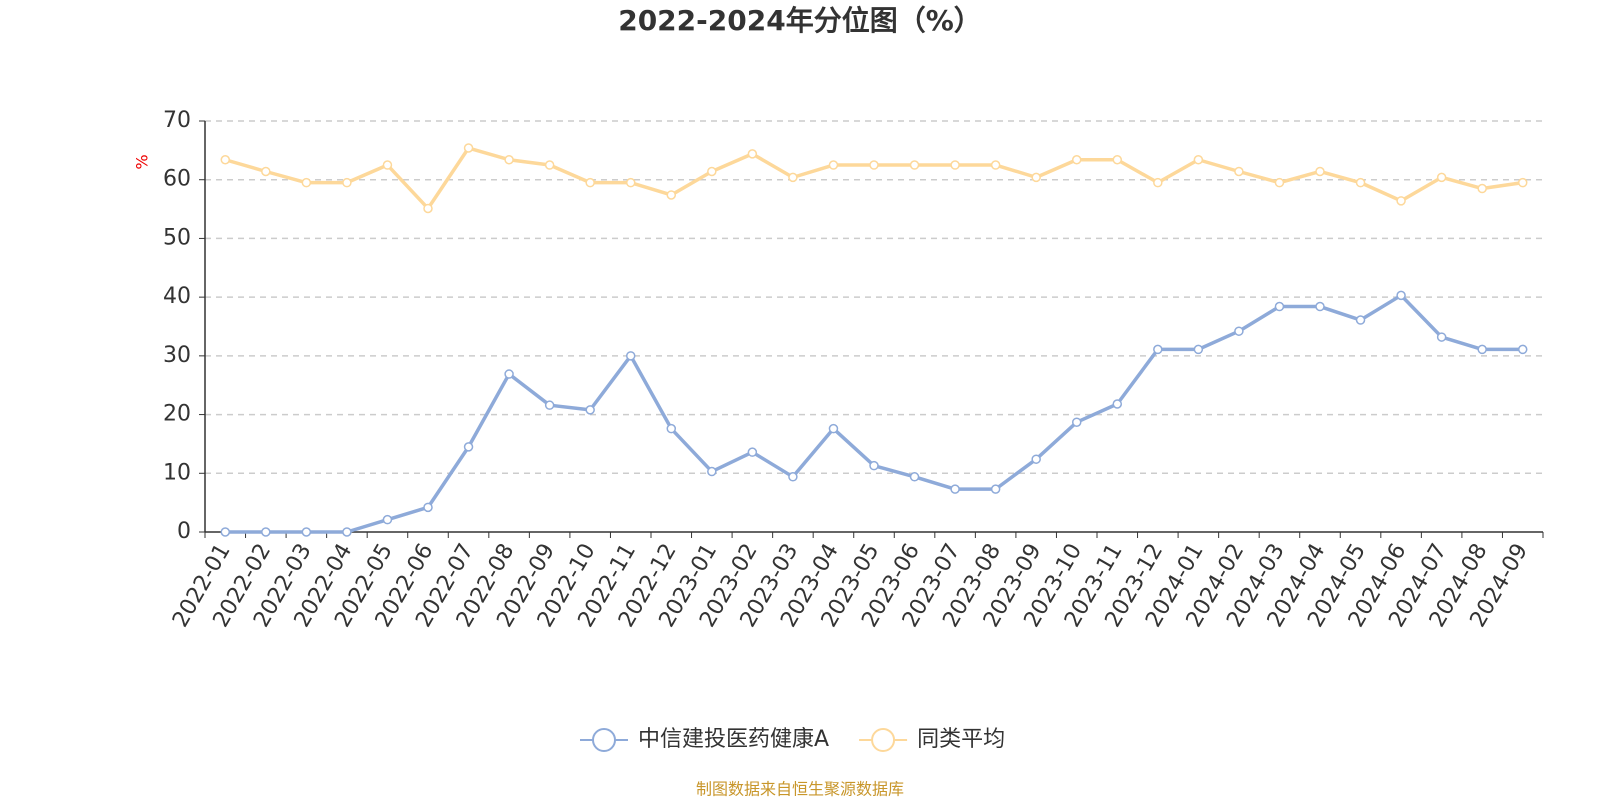  Describe the element at coordinates (177, 120) in the screenshot. I see `y-tick-label: 70` at that location.